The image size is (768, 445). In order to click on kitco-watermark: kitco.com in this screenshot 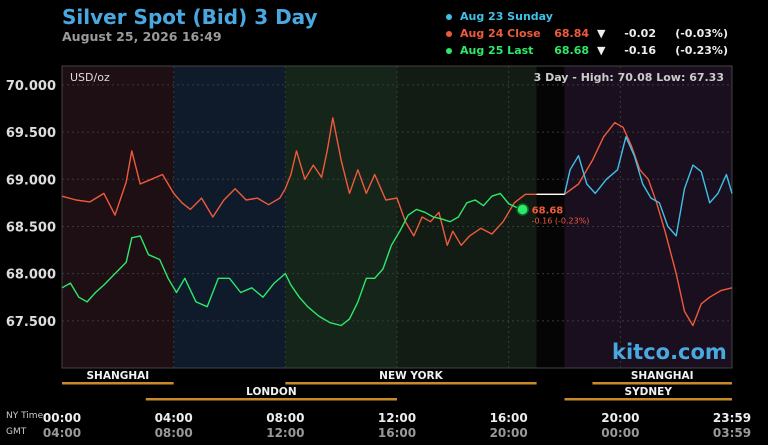, I will do `click(669, 352)`.